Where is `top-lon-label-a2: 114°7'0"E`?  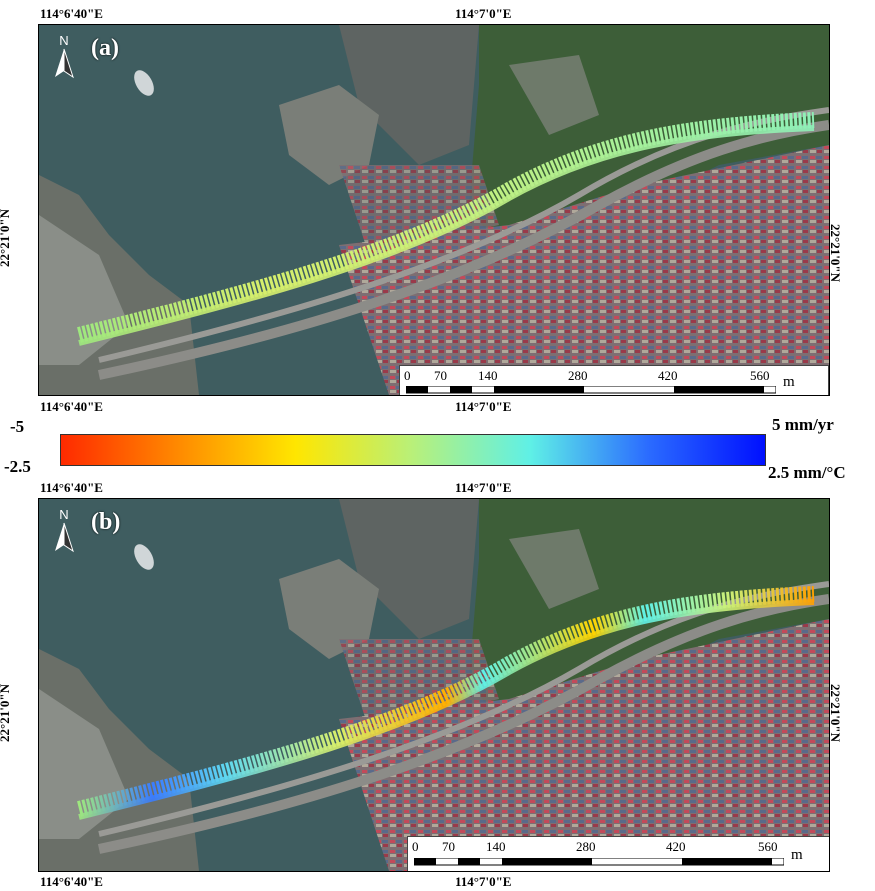
top-lon-label-a2: 114°7'0"E is located at coordinates (483, 13).